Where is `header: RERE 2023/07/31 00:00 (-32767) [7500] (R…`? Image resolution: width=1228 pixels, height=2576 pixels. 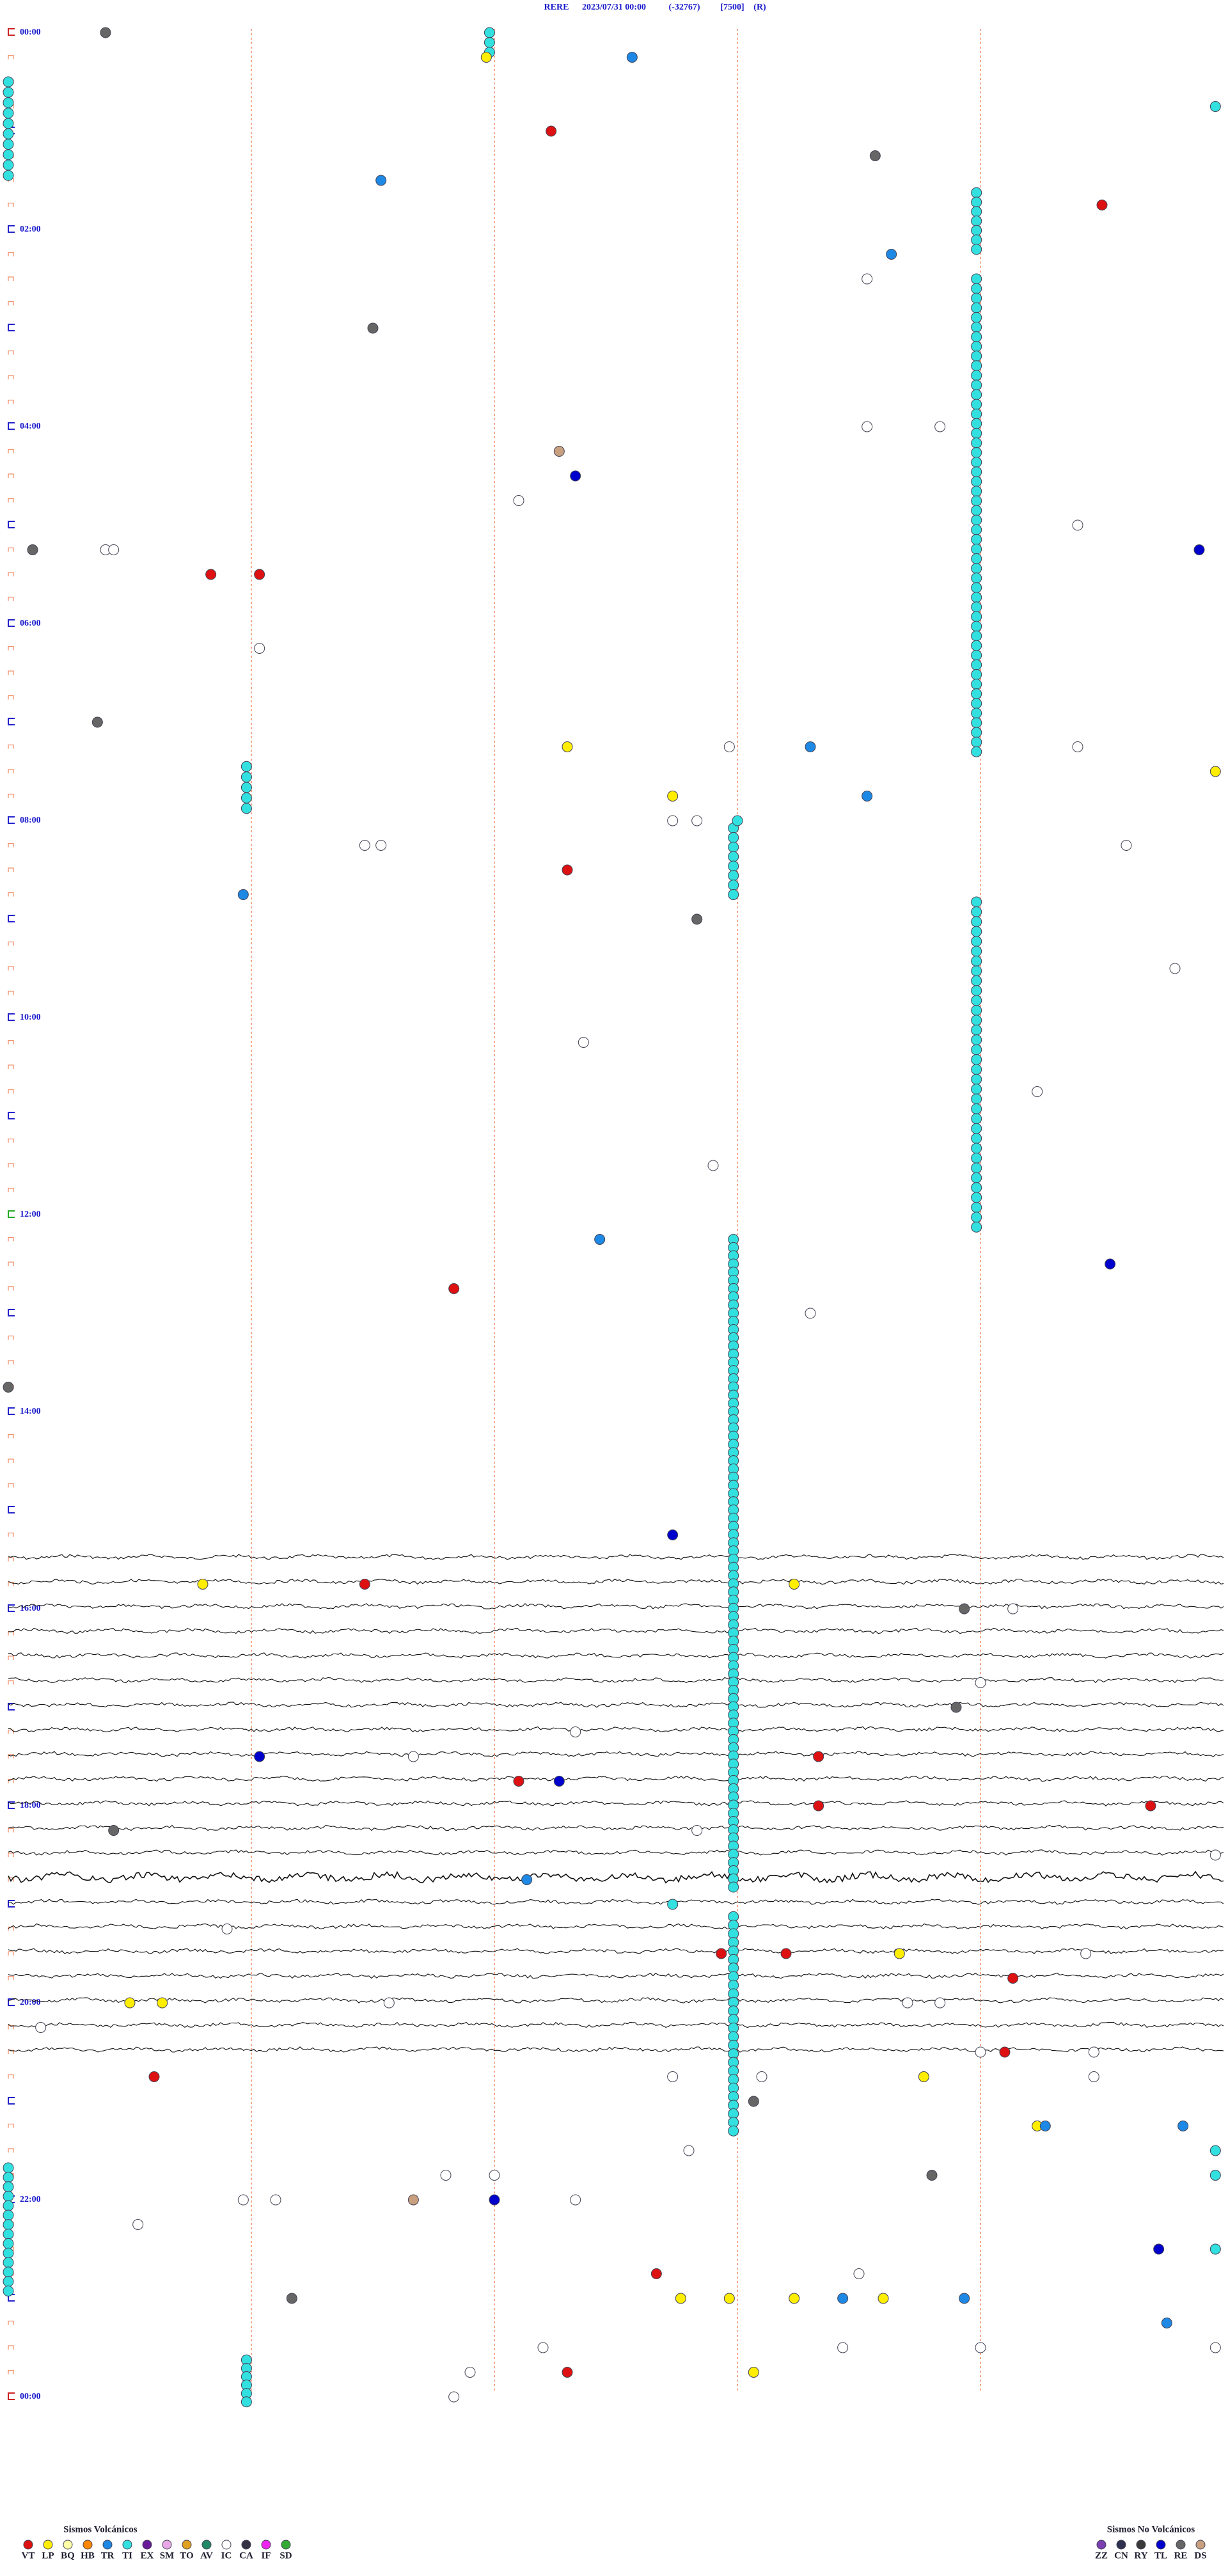 header: RERE 2023/07/31 00:00 (-32767) [7500] (R… is located at coordinates (655, 7).